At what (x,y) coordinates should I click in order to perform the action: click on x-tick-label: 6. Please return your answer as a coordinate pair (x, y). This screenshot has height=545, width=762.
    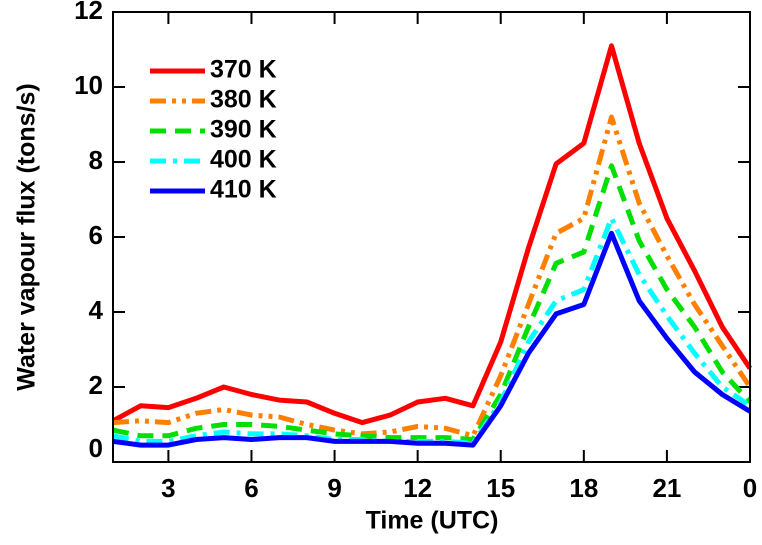
    Looking at the image, I should click on (251, 488).